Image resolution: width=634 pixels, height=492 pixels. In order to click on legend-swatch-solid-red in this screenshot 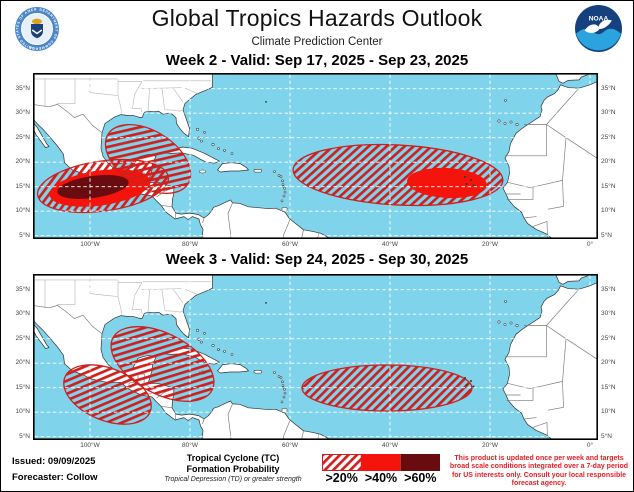, I will do `click(381, 462)`.